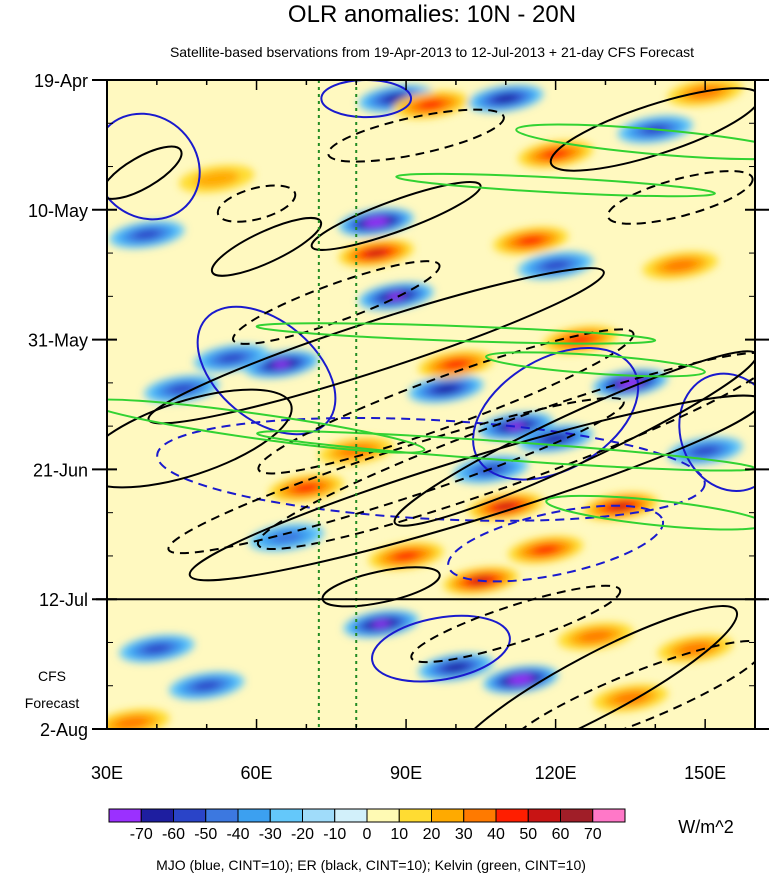 The width and height of the screenshot is (774, 878). What do you see at coordinates (705, 773) in the screenshot?
I see `x-tick-label: 150E` at bounding box center [705, 773].